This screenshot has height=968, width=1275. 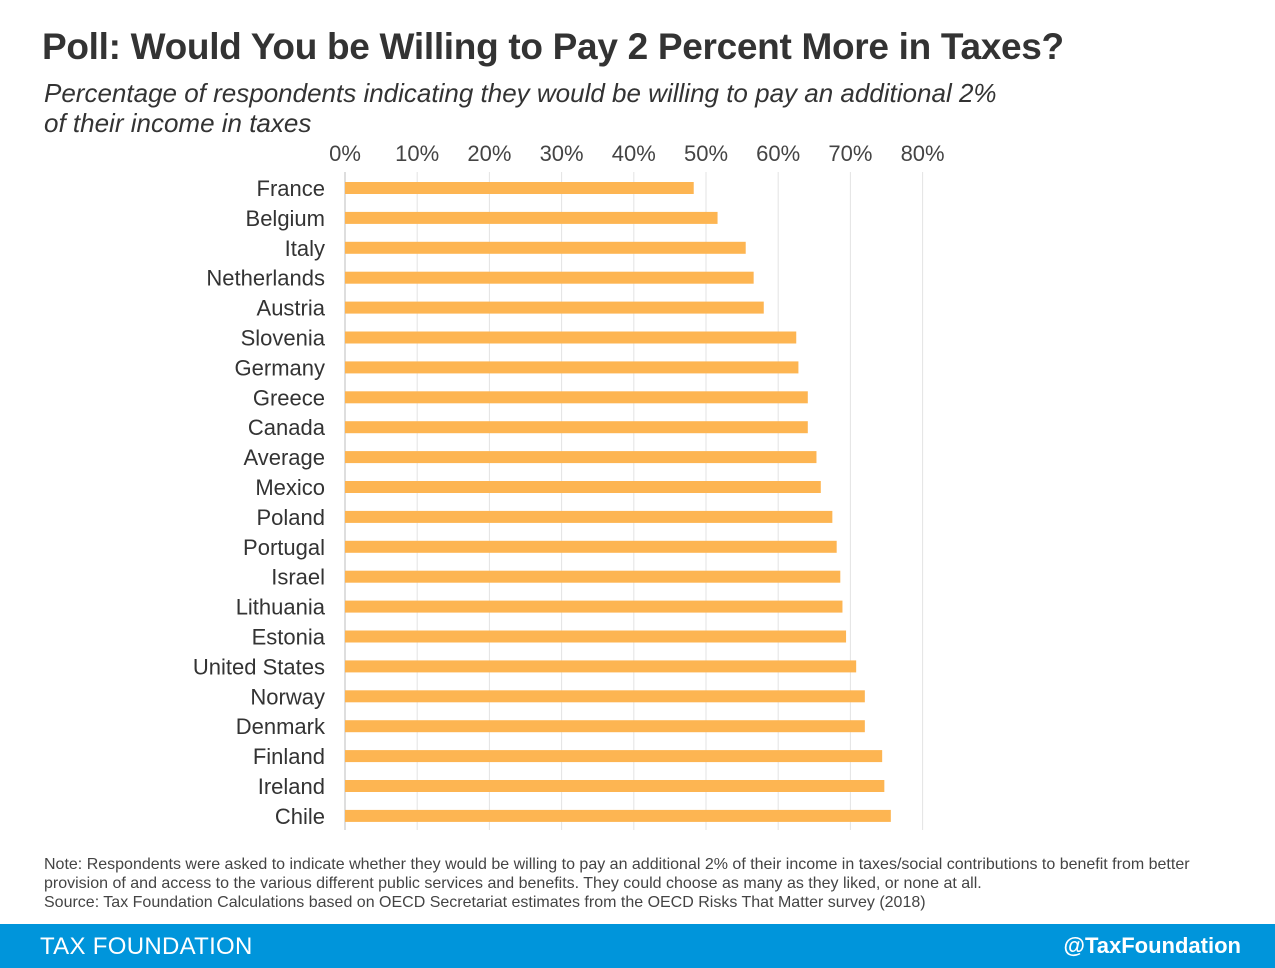 I want to click on category-label: Belgium, so click(x=285, y=218).